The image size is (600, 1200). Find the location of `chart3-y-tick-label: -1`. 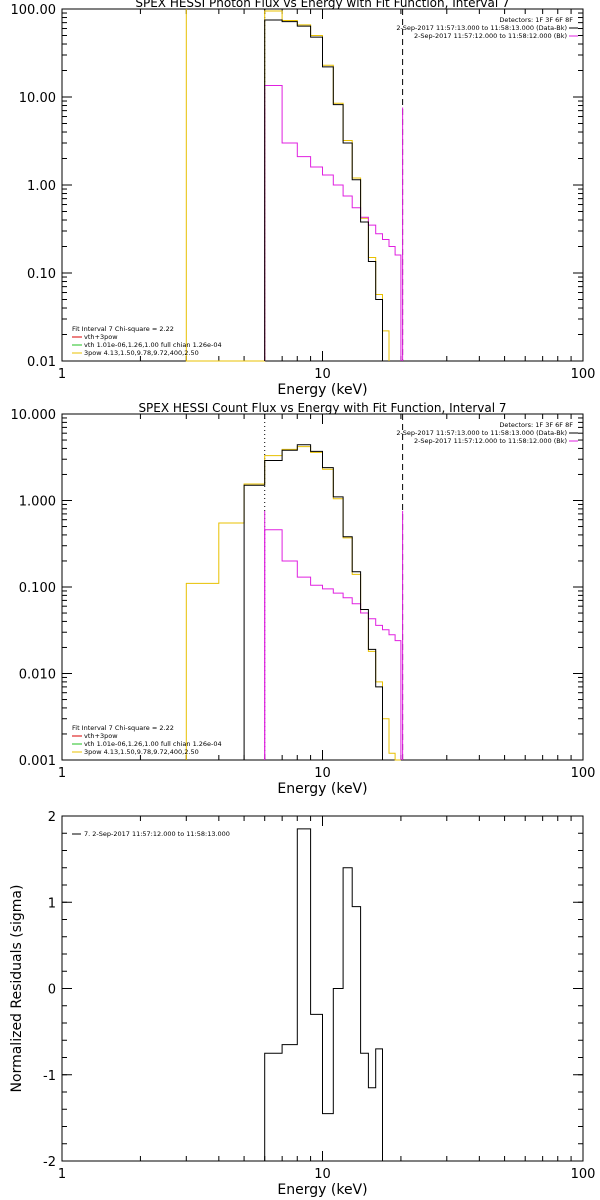

chart3-y-tick-label: -1 is located at coordinates (49, 1076).